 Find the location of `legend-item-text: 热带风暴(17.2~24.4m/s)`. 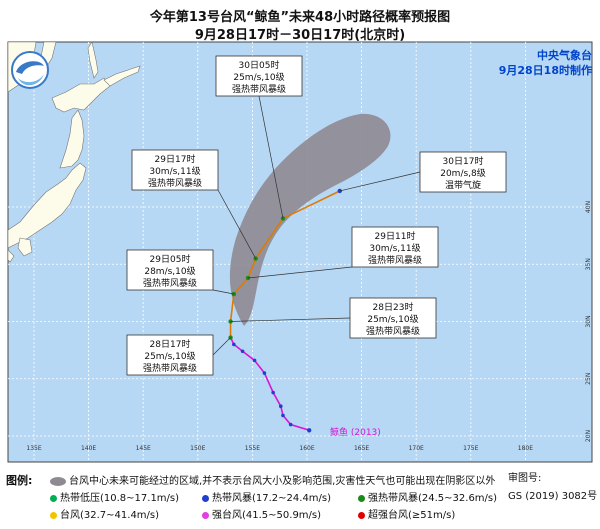

legend-item-text: 热带风暴(17.2~24.4m/s) is located at coordinates (272, 498).